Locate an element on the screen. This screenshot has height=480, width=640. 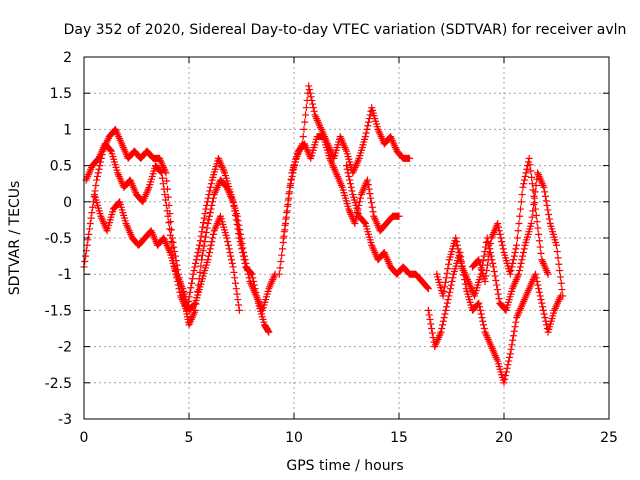
y-tick-label: -2.5 is located at coordinates (58, 384).